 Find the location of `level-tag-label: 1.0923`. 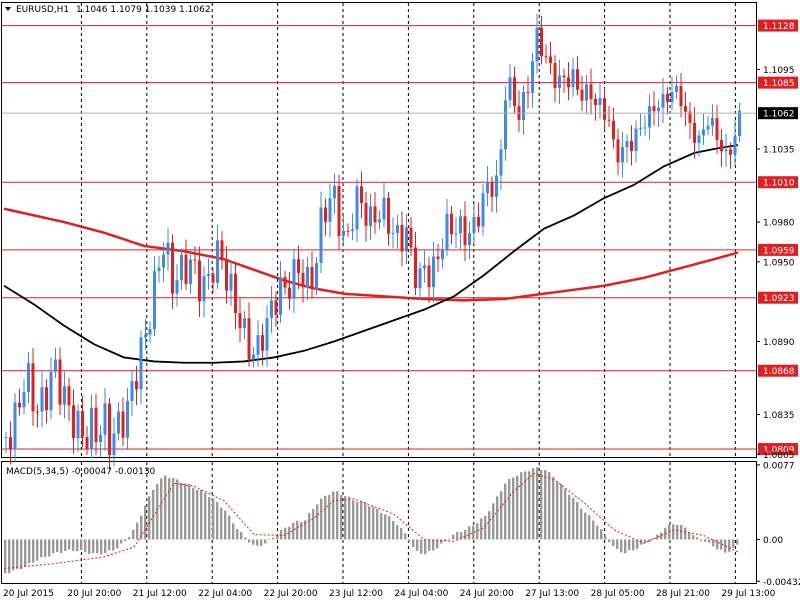

level-tag-label: 1.0923 is located at coordinates (779, 299).